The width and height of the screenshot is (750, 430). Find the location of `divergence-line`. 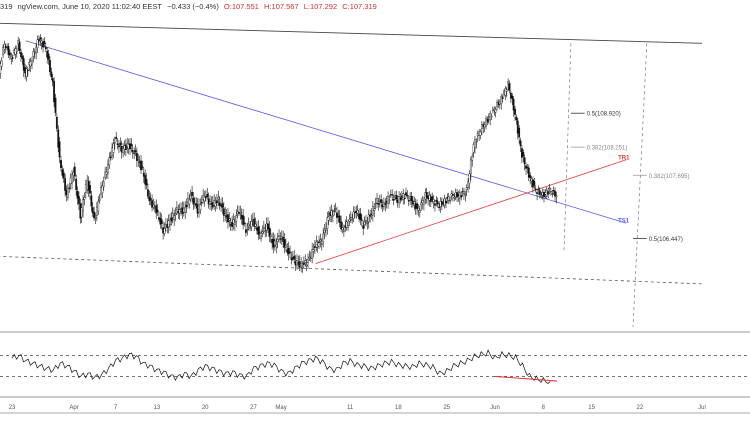

divergence-line is located at coordinates (526, 378).